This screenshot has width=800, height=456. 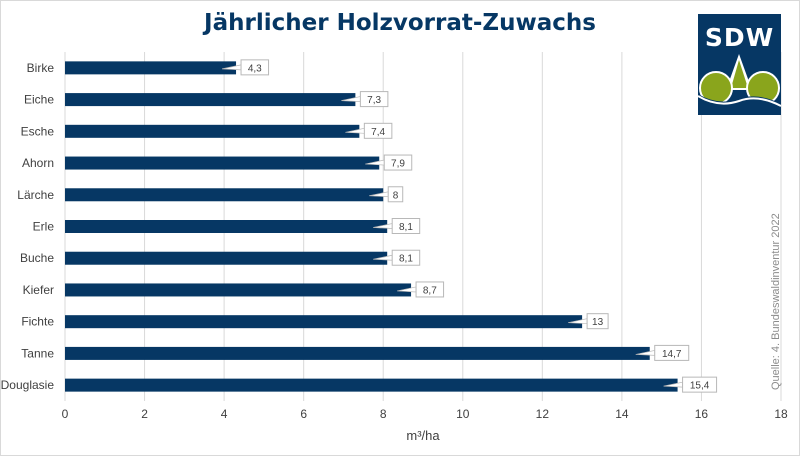 I want to click on category-label: Kiefer, so click(x=38, y=290).